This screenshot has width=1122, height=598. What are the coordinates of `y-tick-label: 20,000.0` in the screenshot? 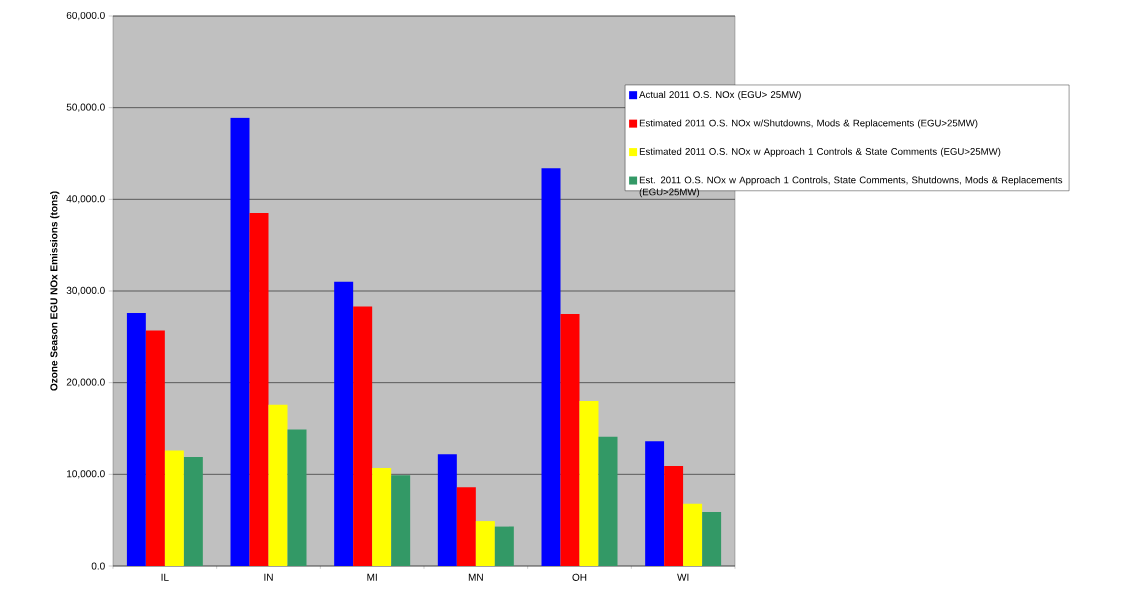 It's located at (85, 382).